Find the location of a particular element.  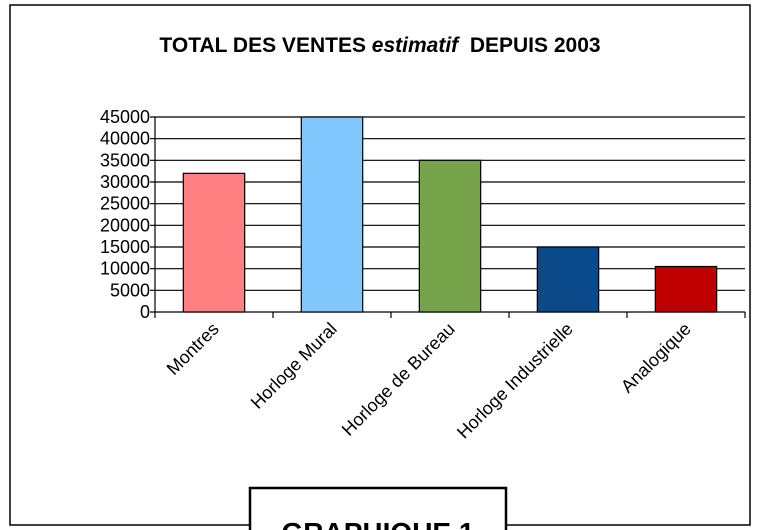

chart-title: TOTAL DES VENTES estimatif DEPUIS 2003 is located at coordinates (379, 45).